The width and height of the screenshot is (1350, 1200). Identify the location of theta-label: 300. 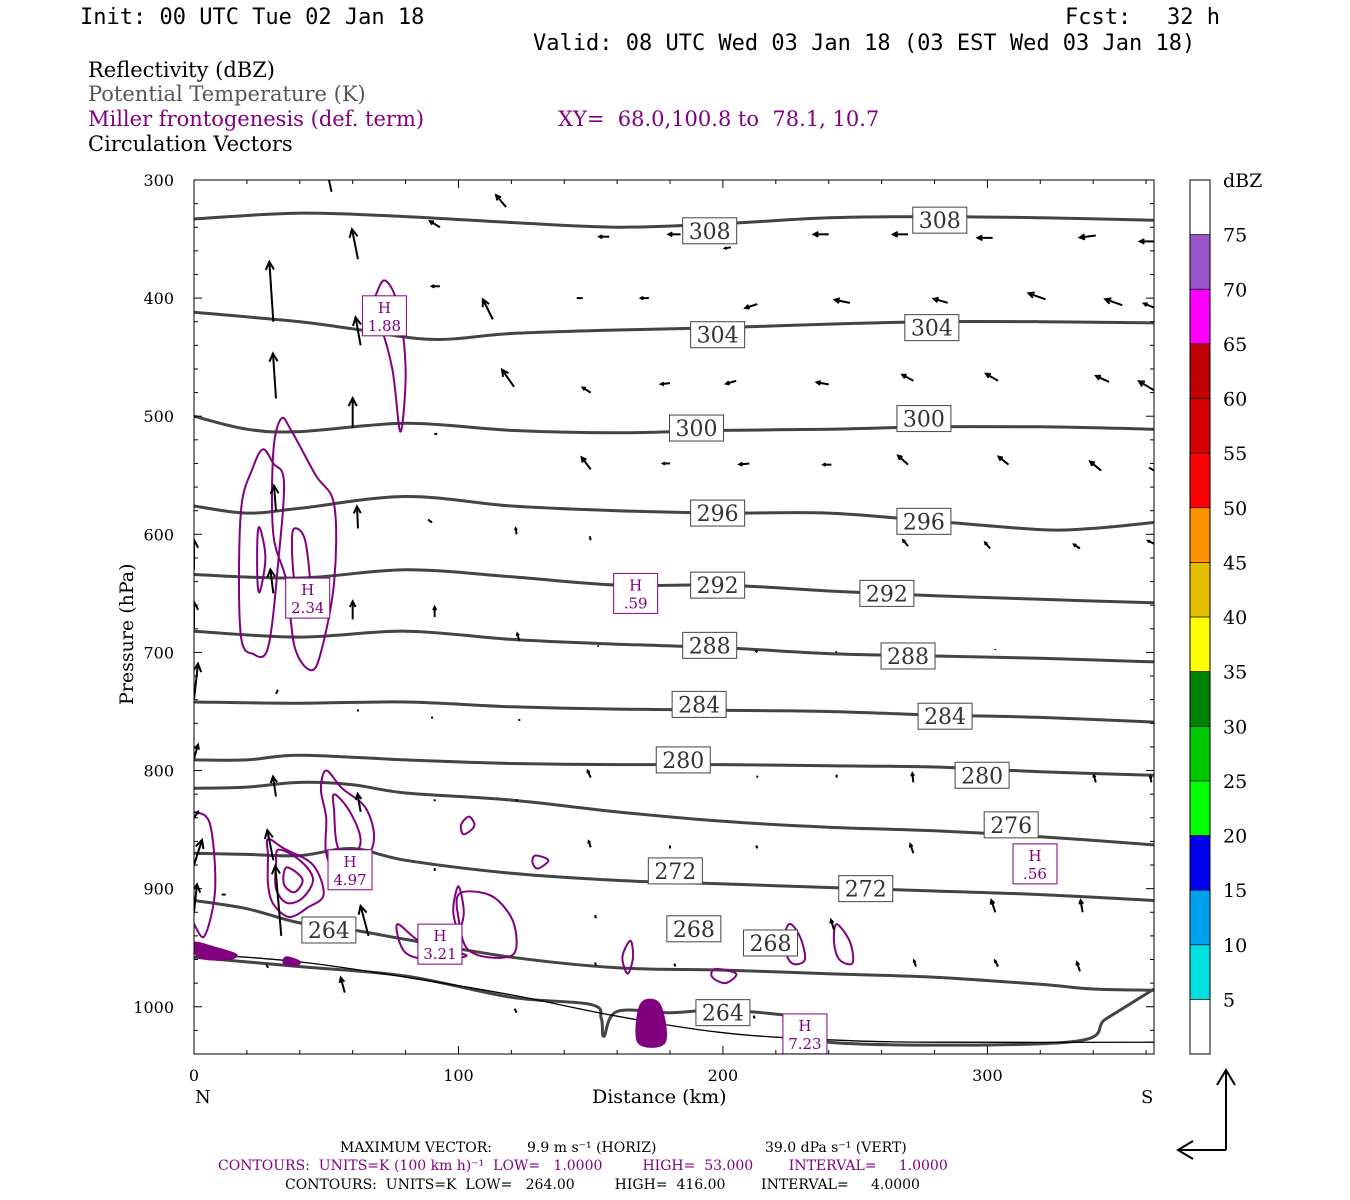
(924, 420).